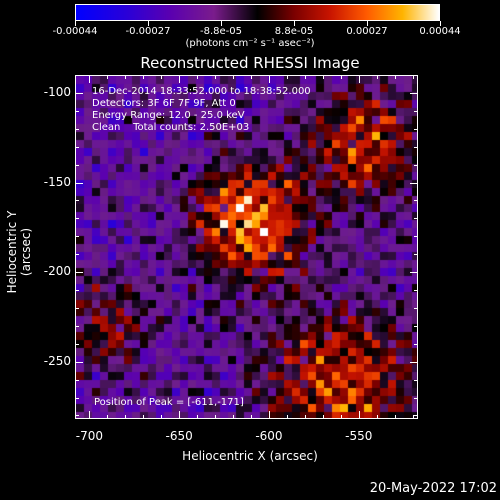 Image resolution: width=500 pixels, height=500 pixels. Describe the element at coordinates (294, 31) in the screenshot. I see `colorbar-tick-label: 8.8e-05` at that location.